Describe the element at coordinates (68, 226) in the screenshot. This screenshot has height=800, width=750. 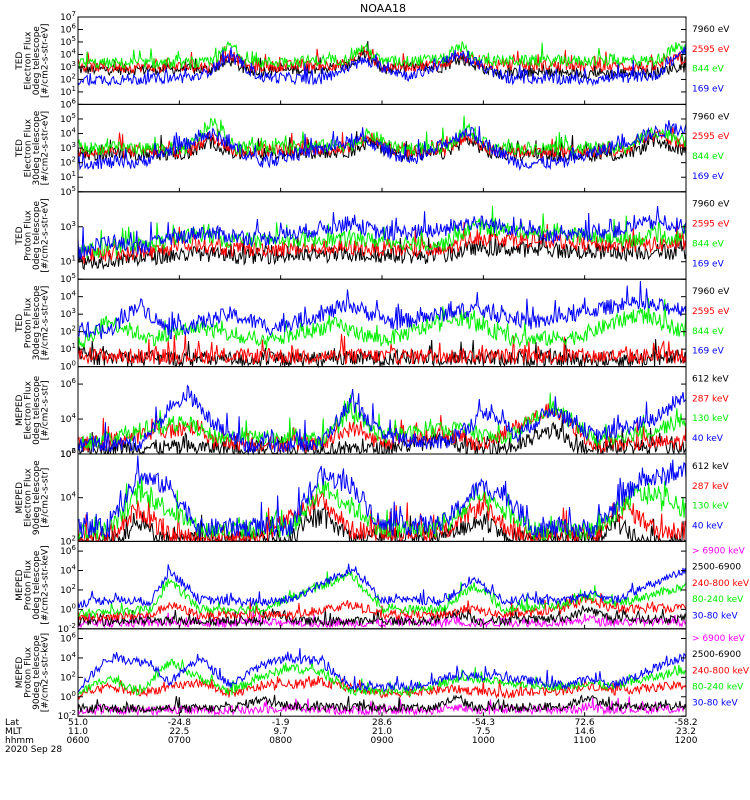
I see `panel-3-ytick-label: 10³` at that location.